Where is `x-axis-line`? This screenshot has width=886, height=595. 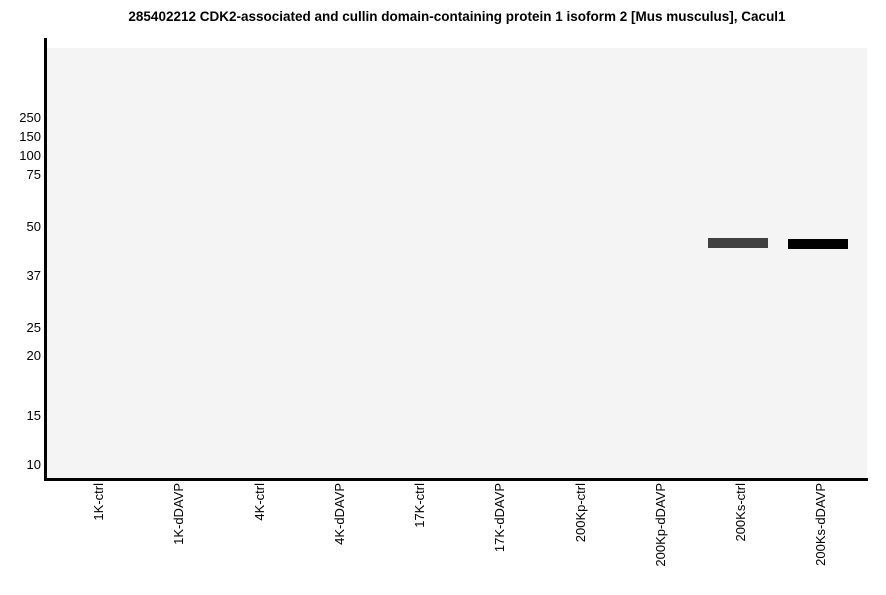 x-axis-line is located at coordinates (456, 479).